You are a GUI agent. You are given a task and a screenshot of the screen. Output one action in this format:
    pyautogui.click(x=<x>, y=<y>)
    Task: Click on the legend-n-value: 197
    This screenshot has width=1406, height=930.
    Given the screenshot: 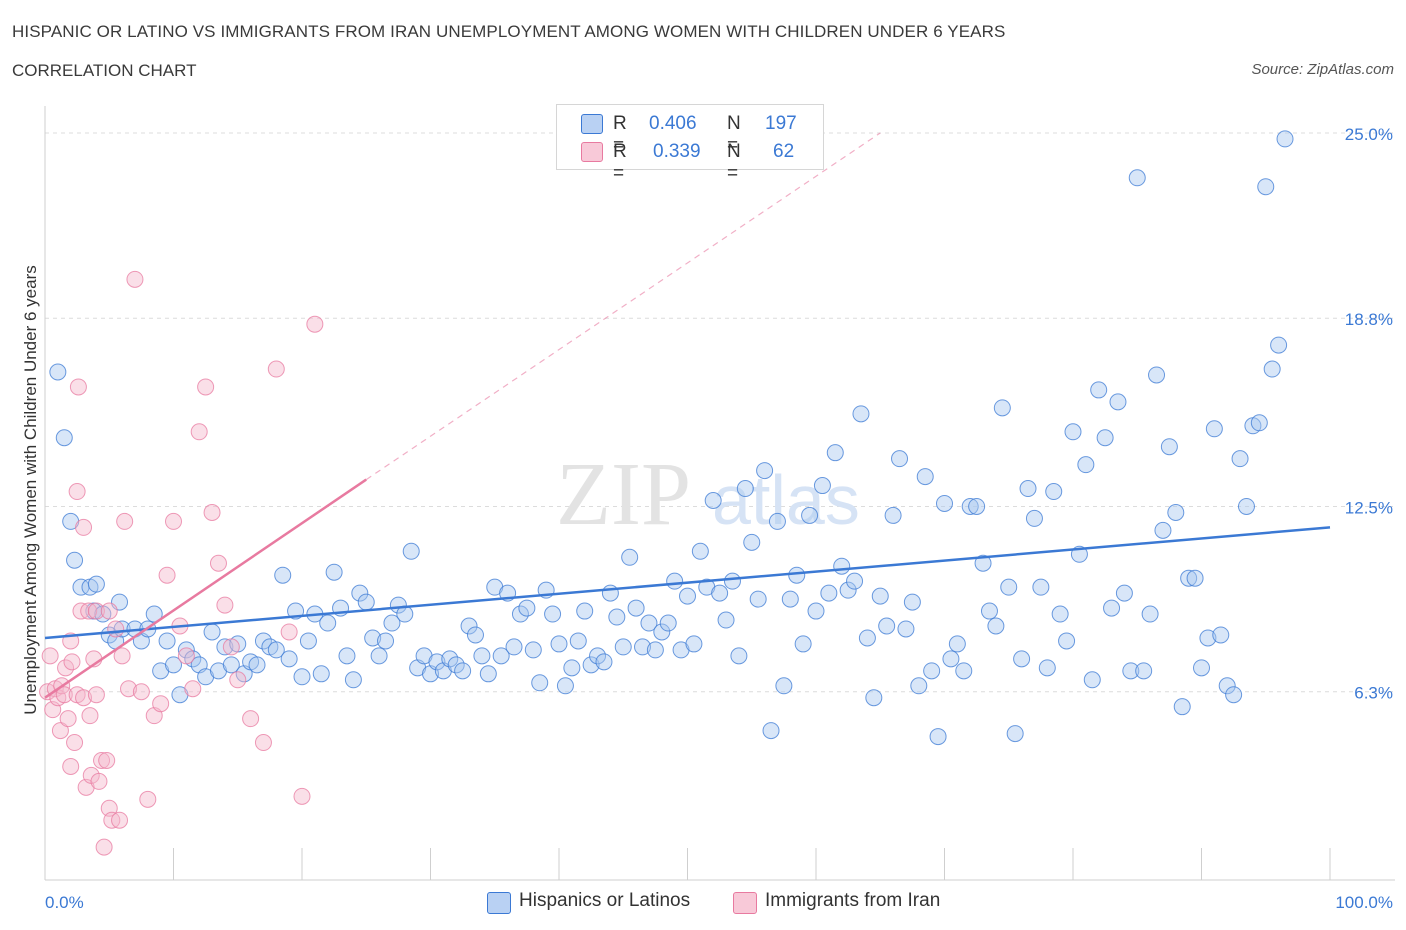 What is the action you would take?
    pyautogui.click(x=781, y=123)
    